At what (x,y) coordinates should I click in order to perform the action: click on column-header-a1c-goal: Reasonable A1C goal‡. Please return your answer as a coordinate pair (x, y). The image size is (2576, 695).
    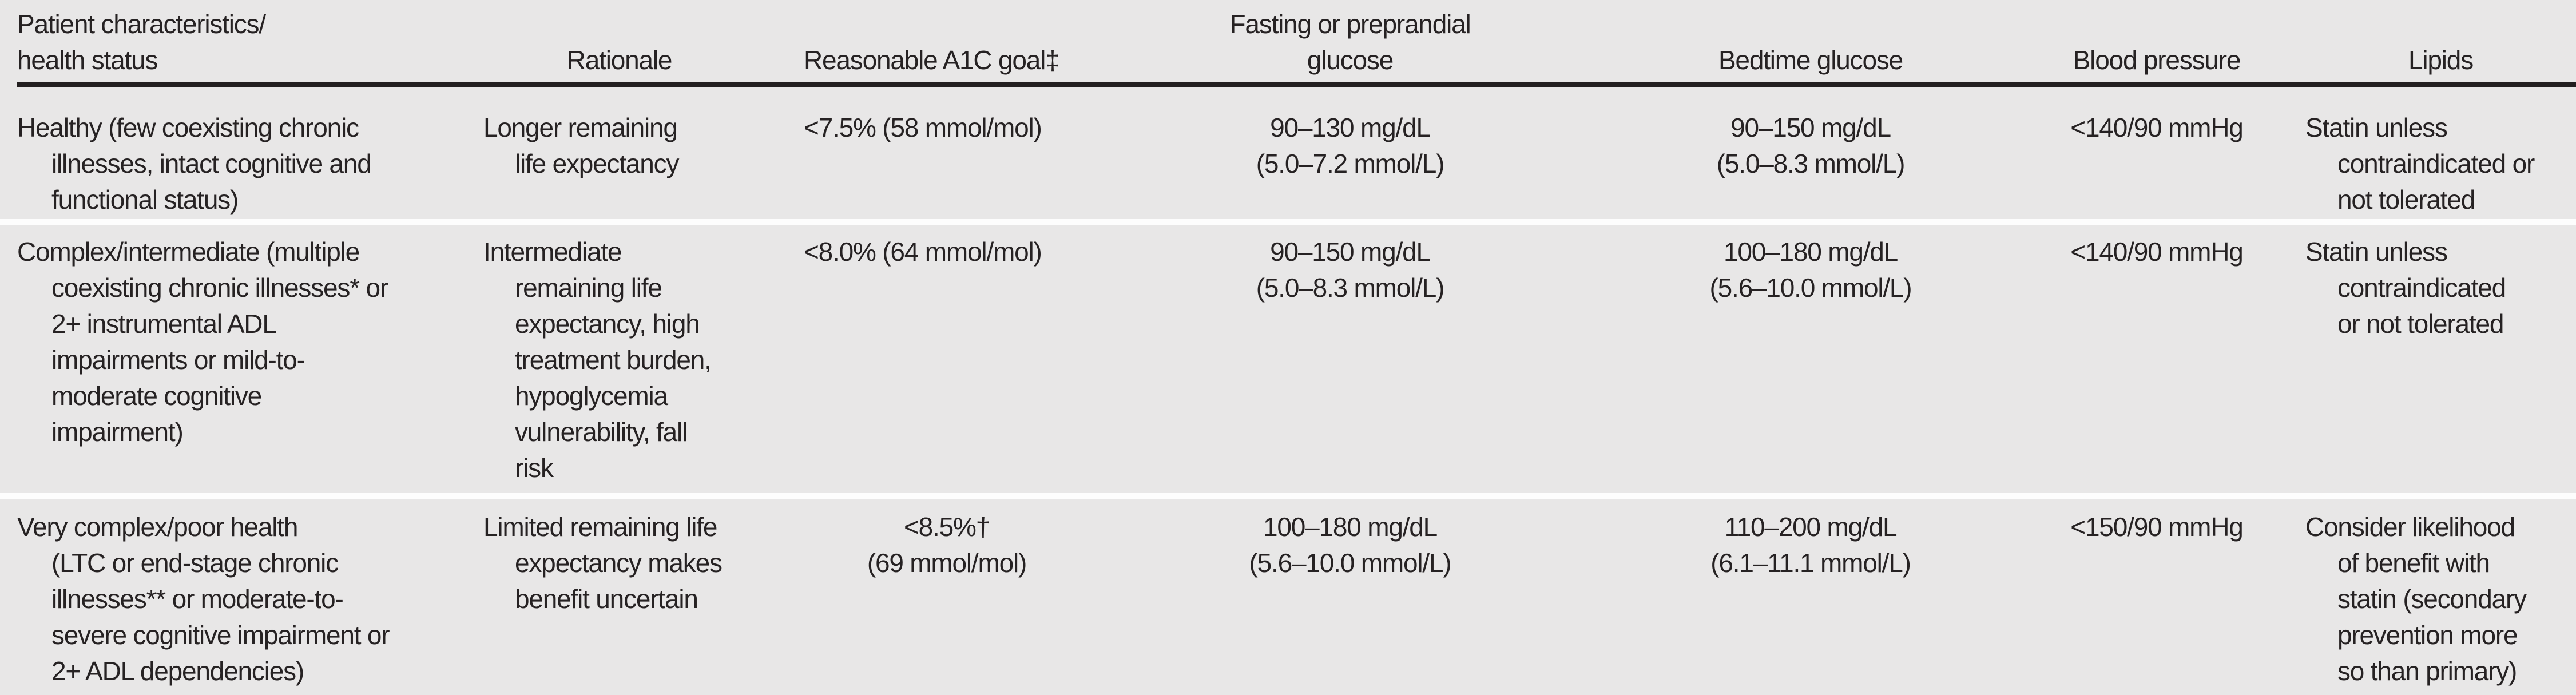
    Looking at the image, I should click on (932, 60).